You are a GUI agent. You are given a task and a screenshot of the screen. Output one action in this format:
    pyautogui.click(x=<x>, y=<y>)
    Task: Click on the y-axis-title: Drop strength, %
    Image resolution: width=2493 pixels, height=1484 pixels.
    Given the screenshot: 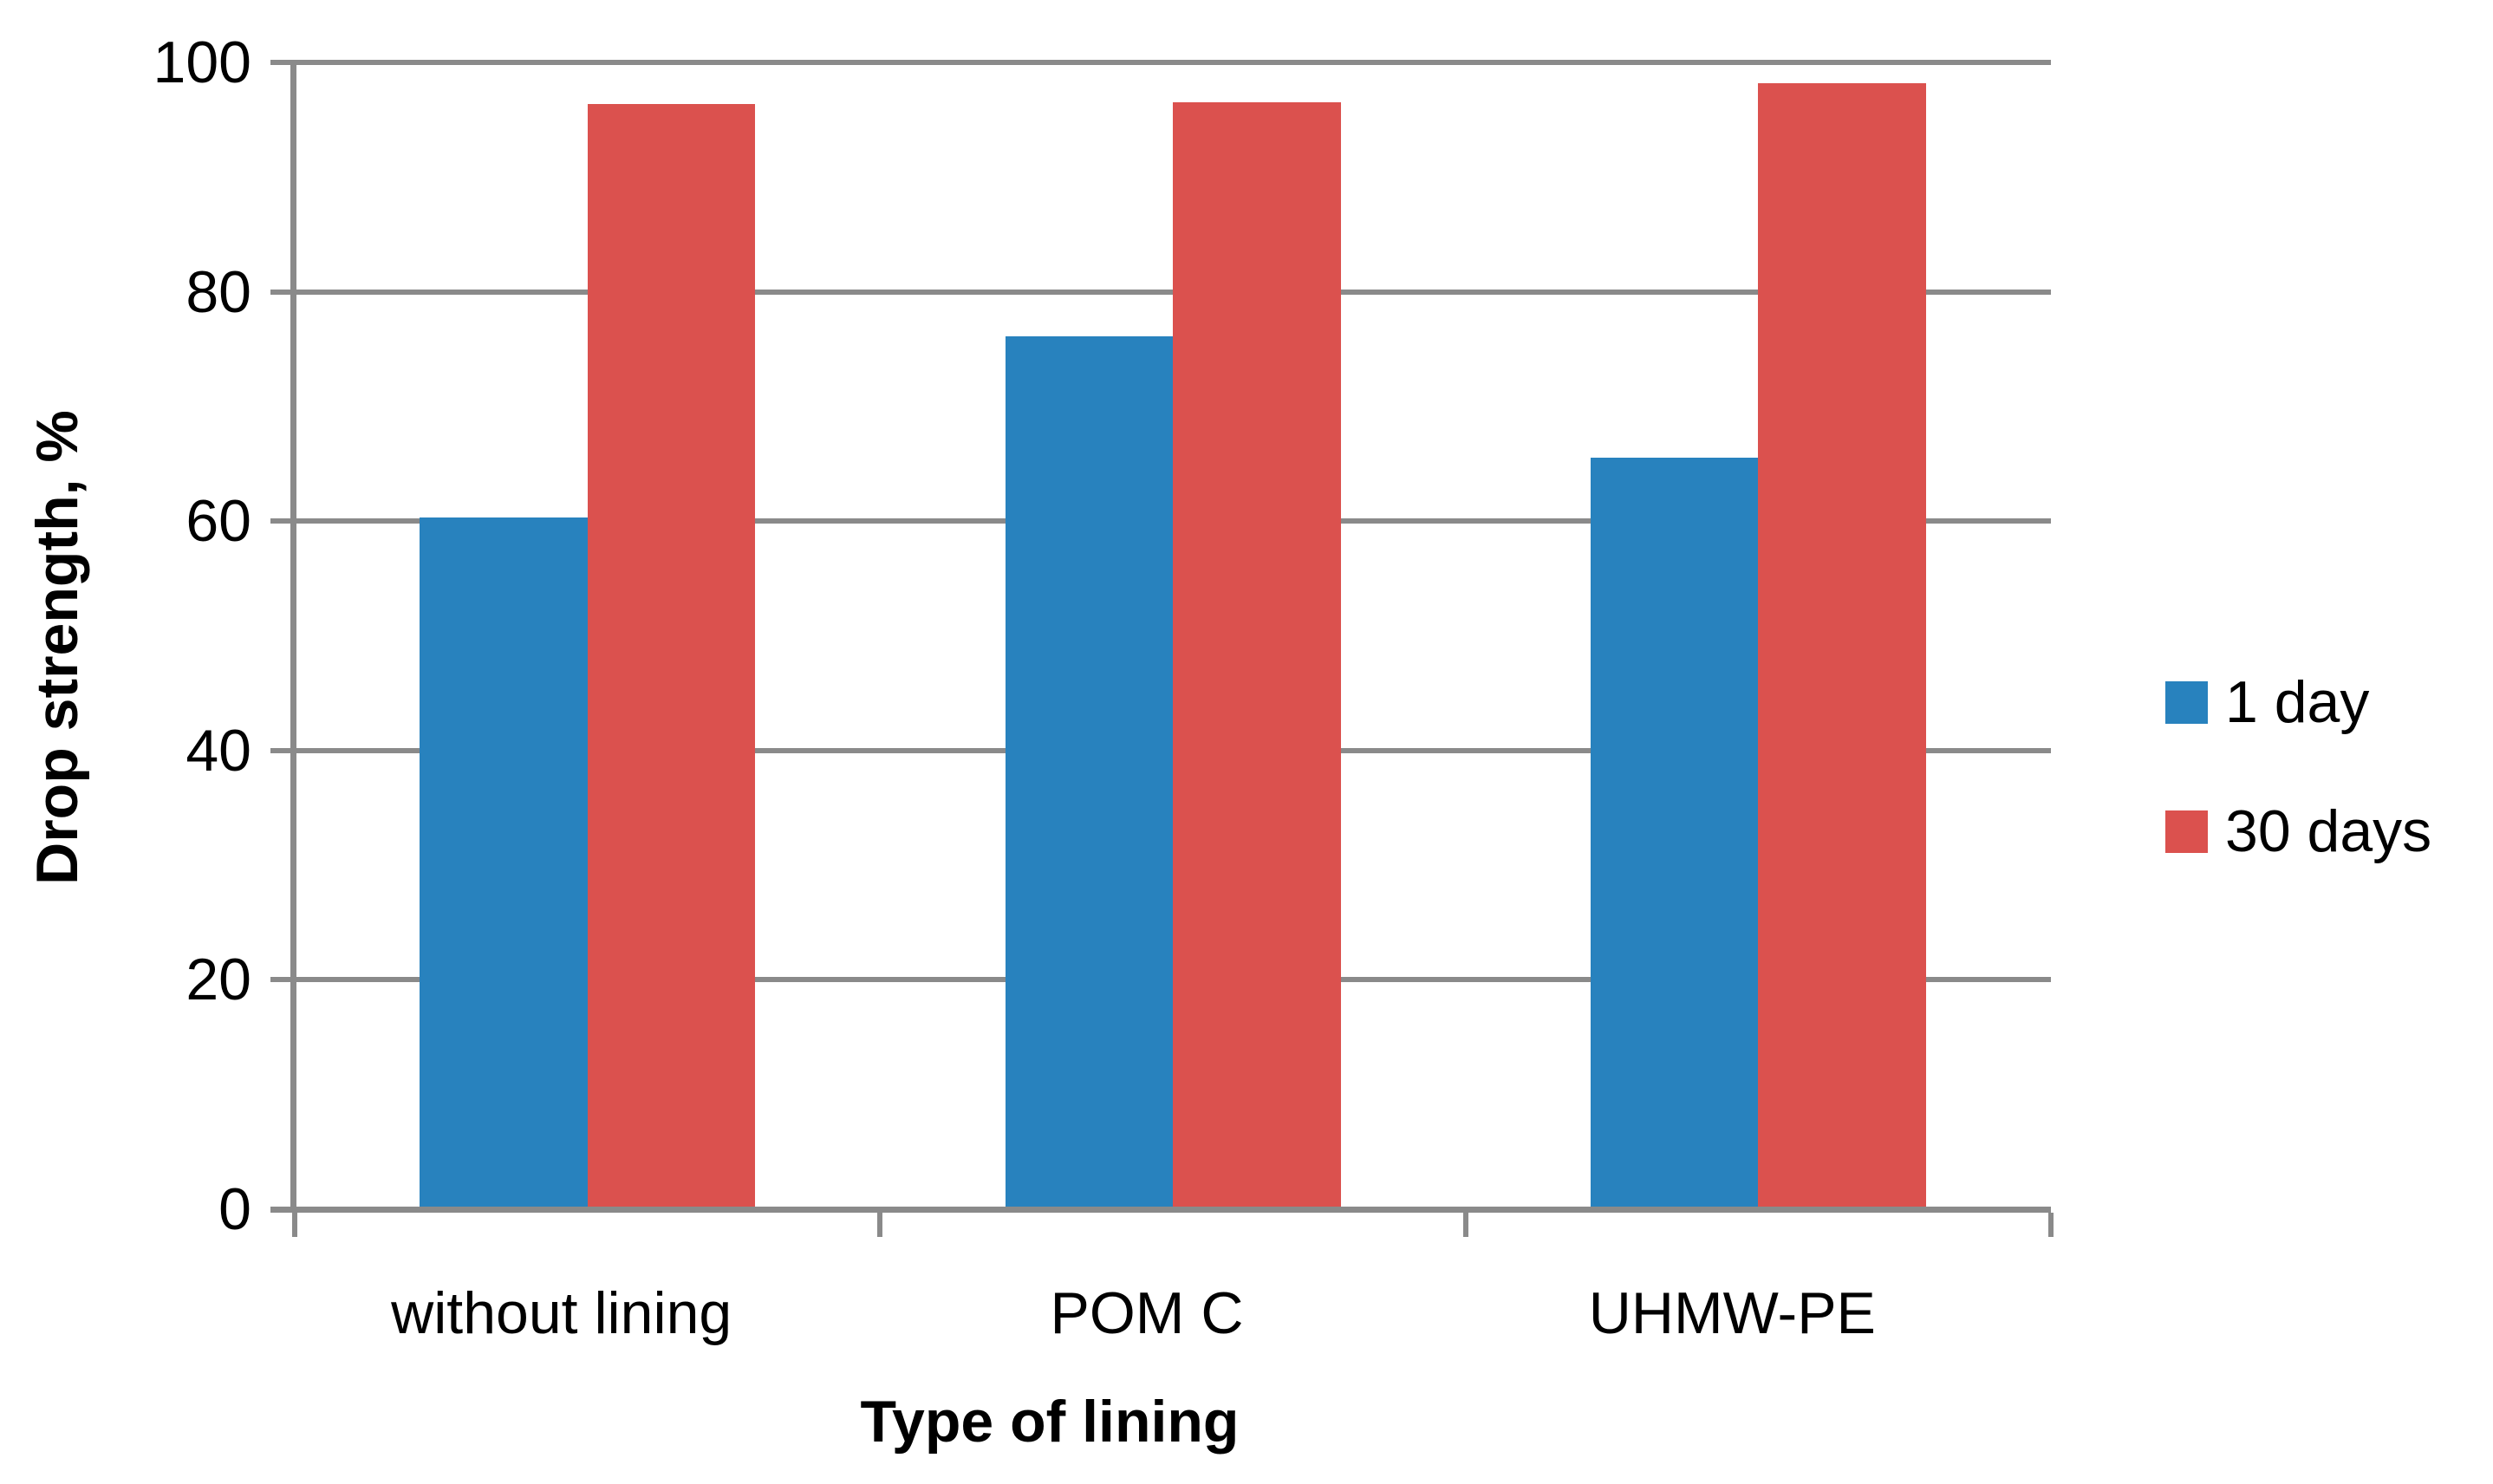 What is the action you would take?
    pyautogui.click(x=57, y=647)
    